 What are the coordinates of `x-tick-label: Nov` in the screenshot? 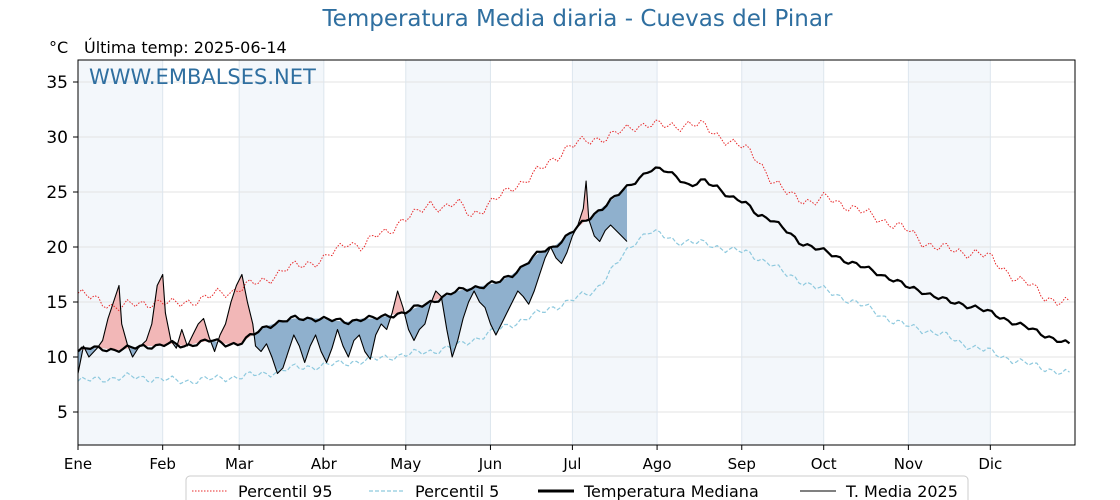 It's located at (908, 464).